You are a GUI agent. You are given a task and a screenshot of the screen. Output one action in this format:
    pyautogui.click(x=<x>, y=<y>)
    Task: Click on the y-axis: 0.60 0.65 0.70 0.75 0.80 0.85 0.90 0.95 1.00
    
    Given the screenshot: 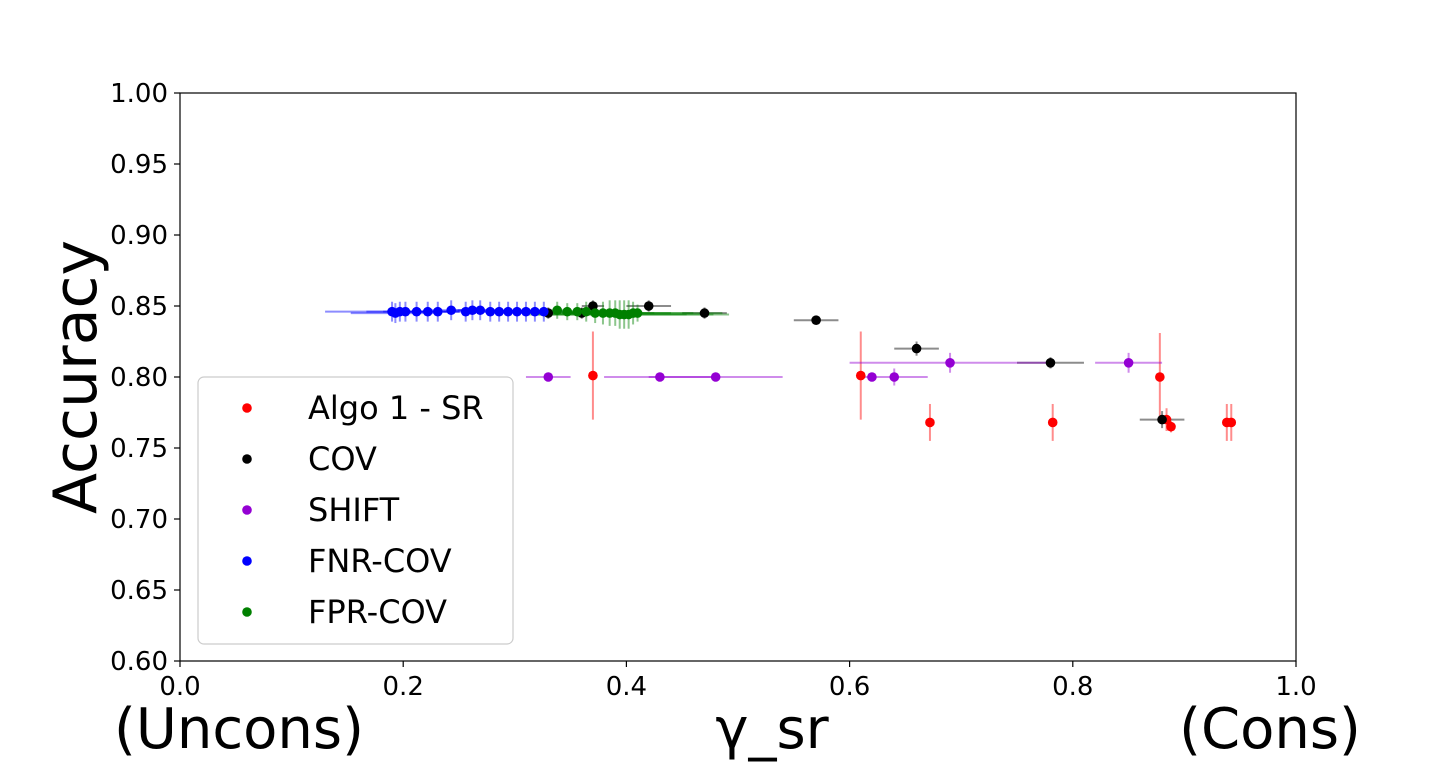 What is the action you would take?
    pyautogui.click(x=145, y=378)
    